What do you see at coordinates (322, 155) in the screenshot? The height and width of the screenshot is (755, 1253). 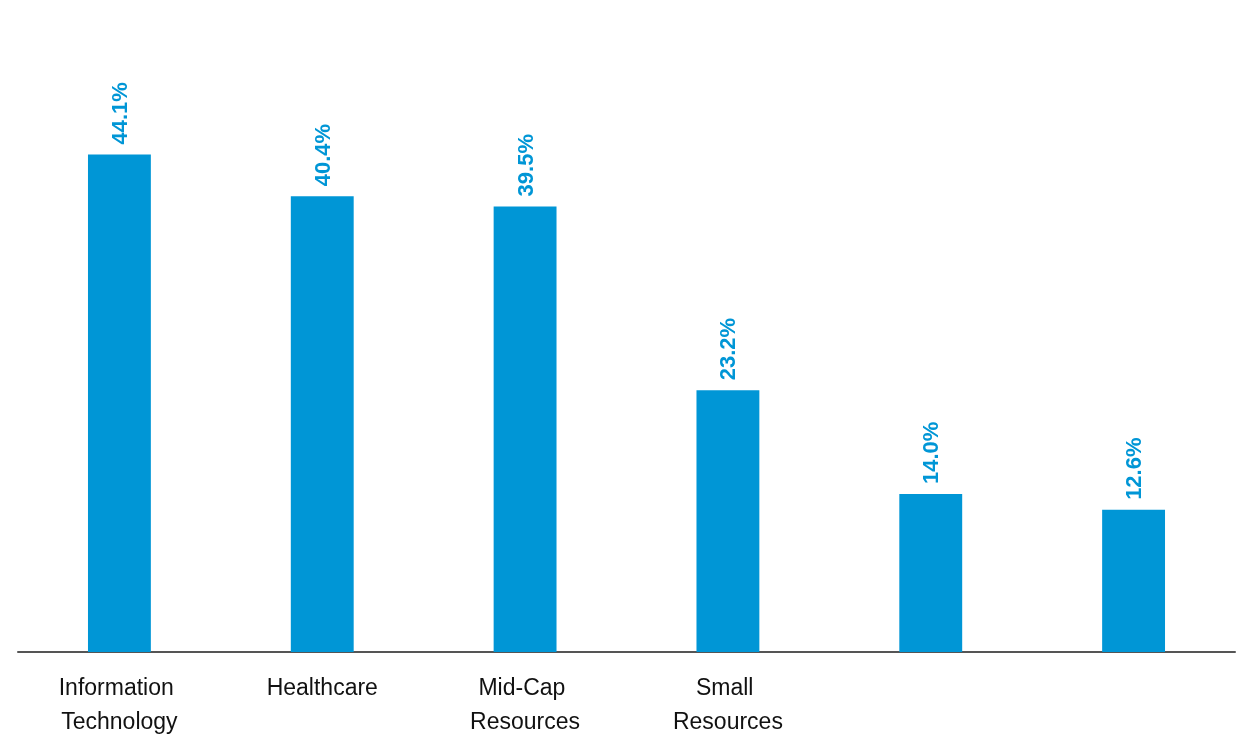 I see `data-label: 40.4%` at bounding box center [322, 155].